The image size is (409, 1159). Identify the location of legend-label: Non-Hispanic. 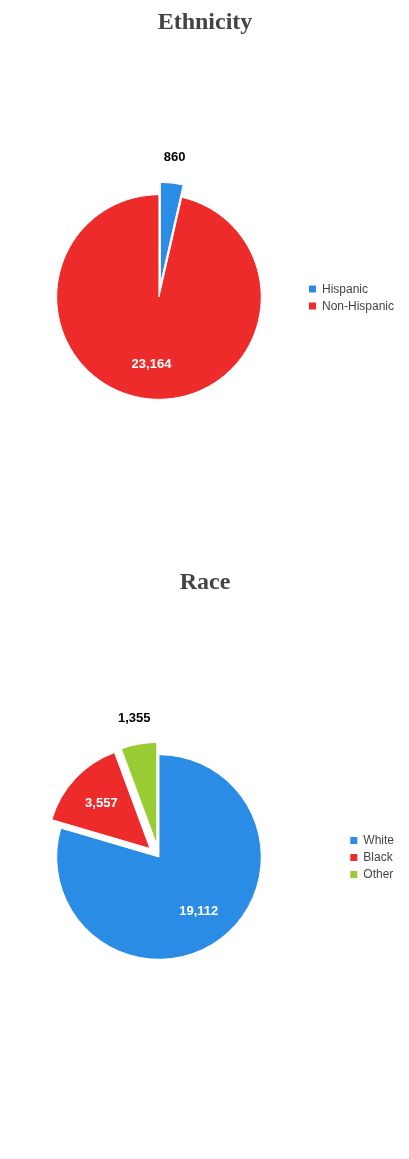
(357, 305).